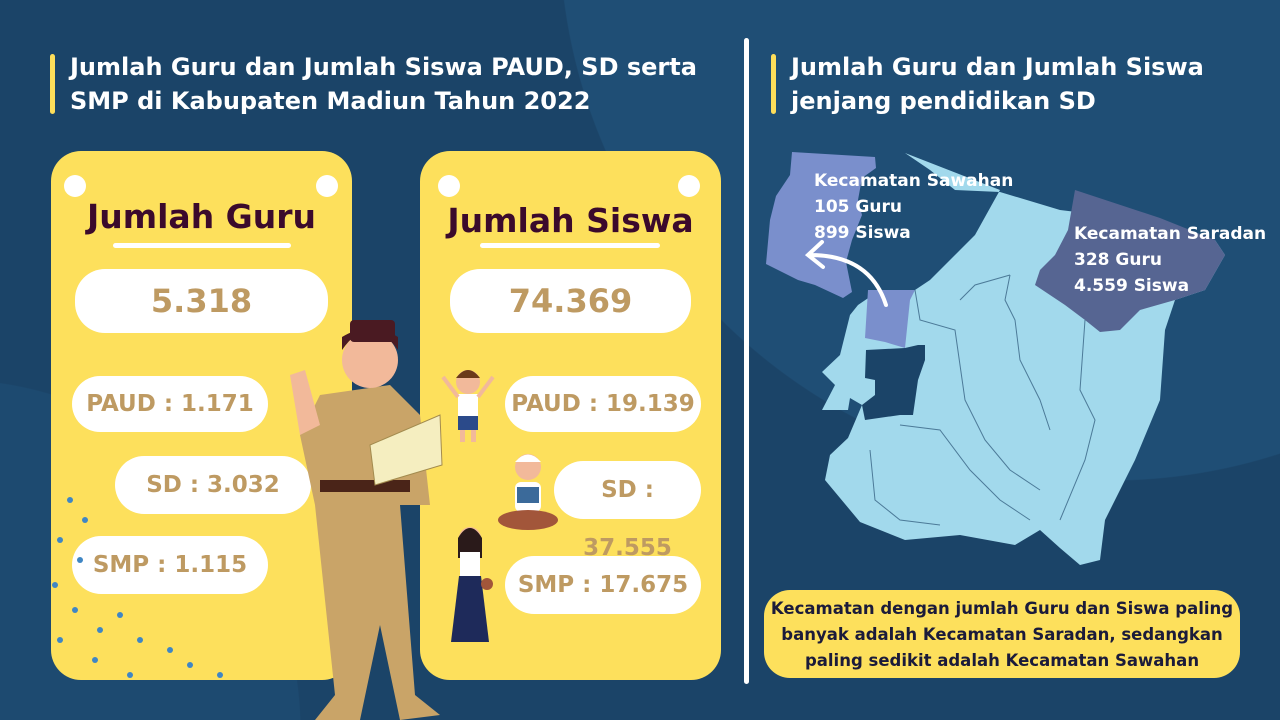  I want to click on arrow-icon, so click(846, 273).